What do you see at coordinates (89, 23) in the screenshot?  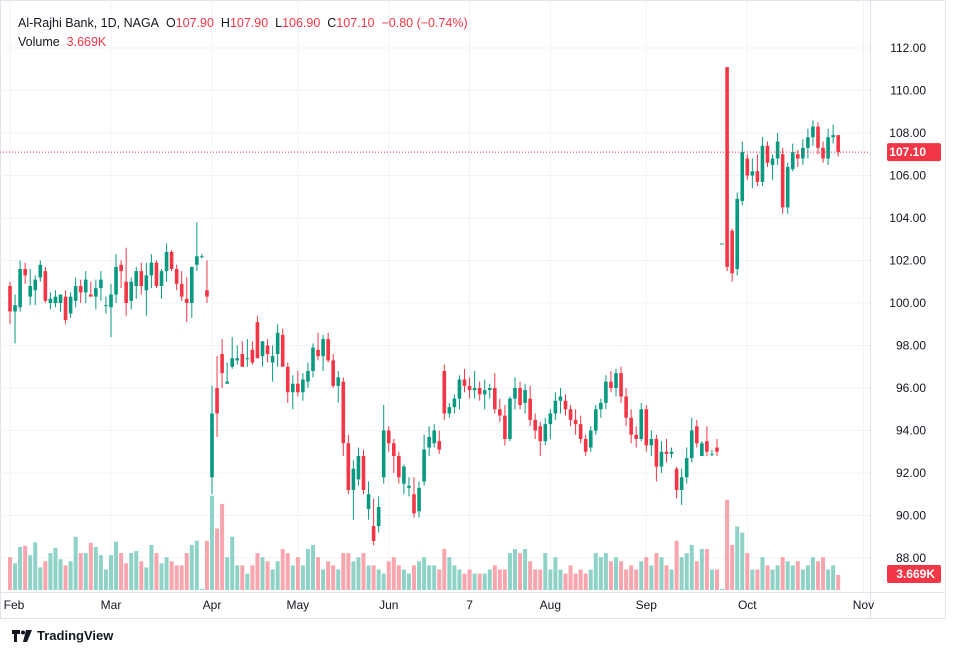 I see `symbol-title: Al-Rajhi Bank, 1D, NAGA` at bounding box center [89, 23].